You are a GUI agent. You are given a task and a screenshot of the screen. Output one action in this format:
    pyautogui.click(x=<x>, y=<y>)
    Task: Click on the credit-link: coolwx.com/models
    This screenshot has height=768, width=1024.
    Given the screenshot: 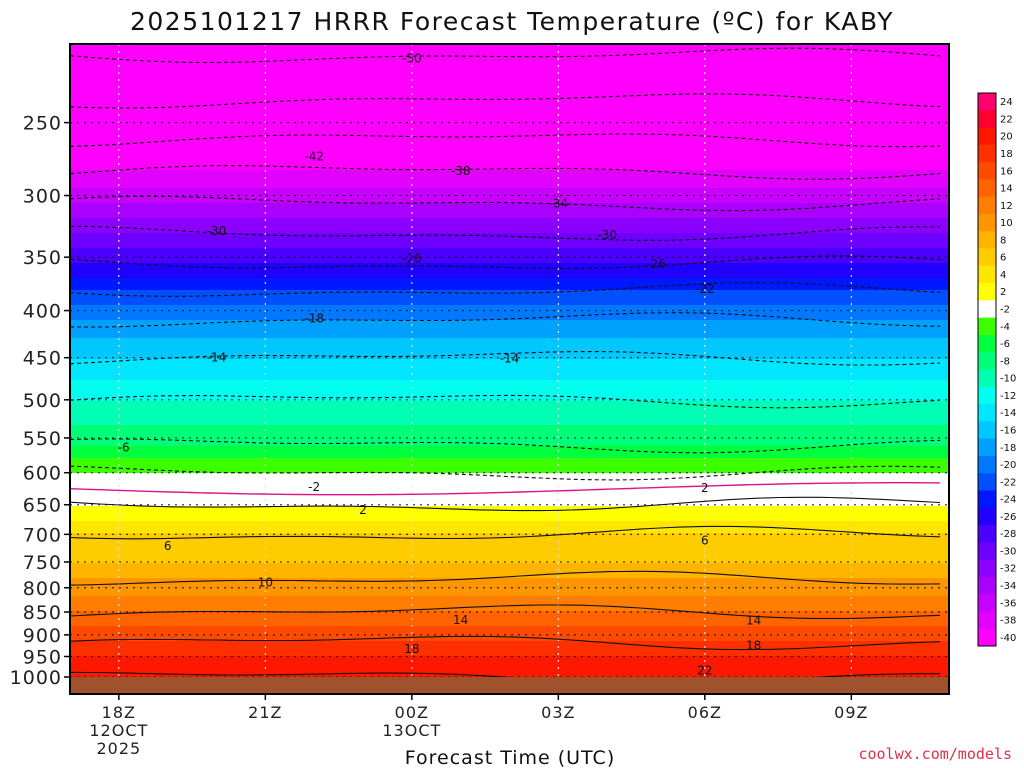 What is the action you would take?
    pyautogui.click(x=935, y=754)
    